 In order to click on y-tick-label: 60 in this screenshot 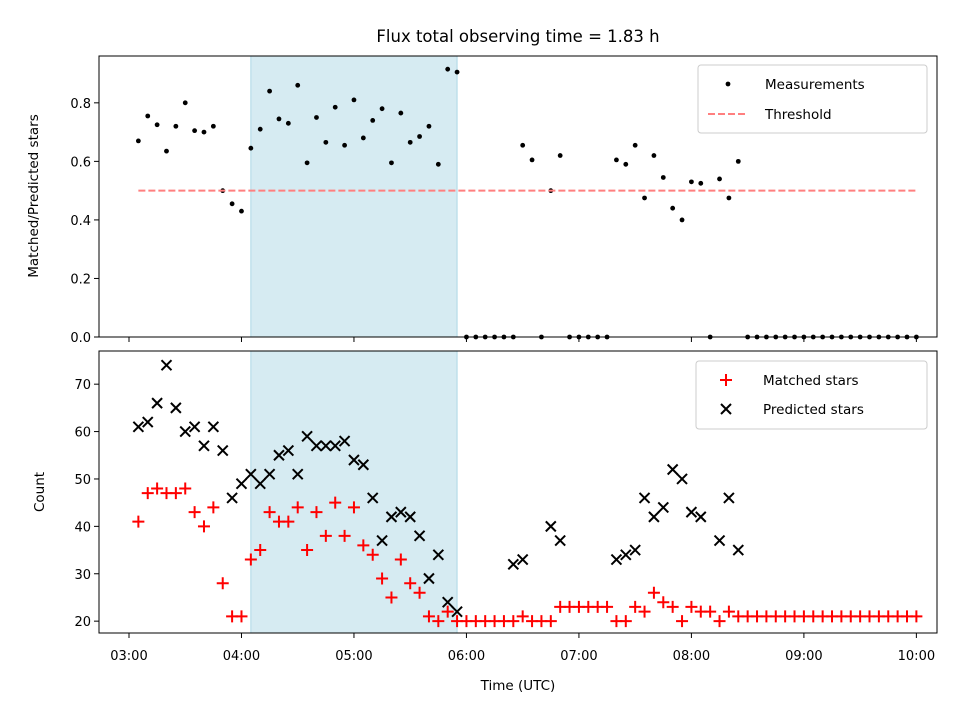, I will do `click(82, 433)`.